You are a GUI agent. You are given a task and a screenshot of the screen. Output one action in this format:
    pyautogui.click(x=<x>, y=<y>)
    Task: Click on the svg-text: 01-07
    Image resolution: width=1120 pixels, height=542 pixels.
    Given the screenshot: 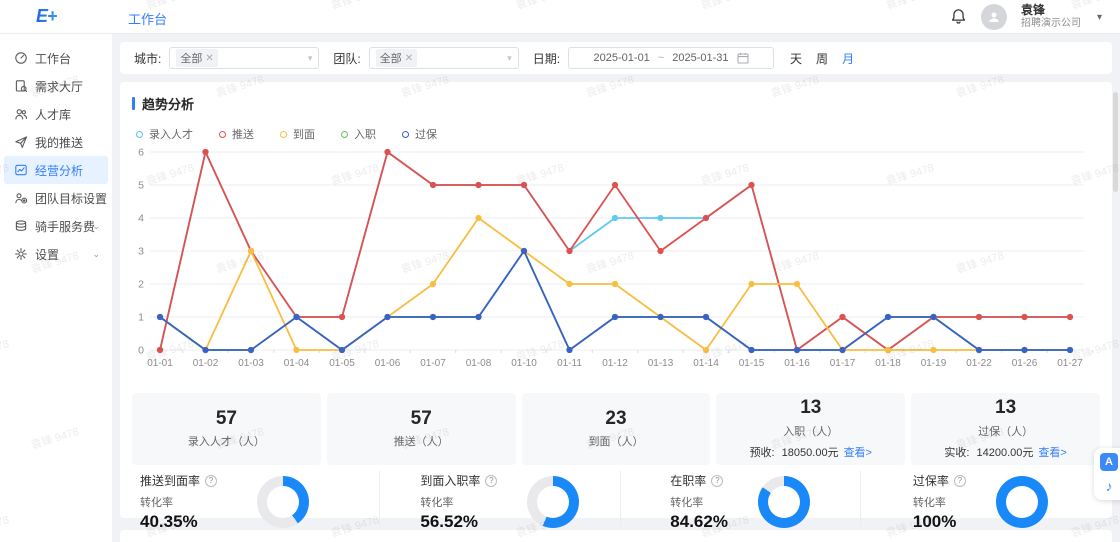 What is the action you would take?
    pyautogui.click(x=433, y=363)
    